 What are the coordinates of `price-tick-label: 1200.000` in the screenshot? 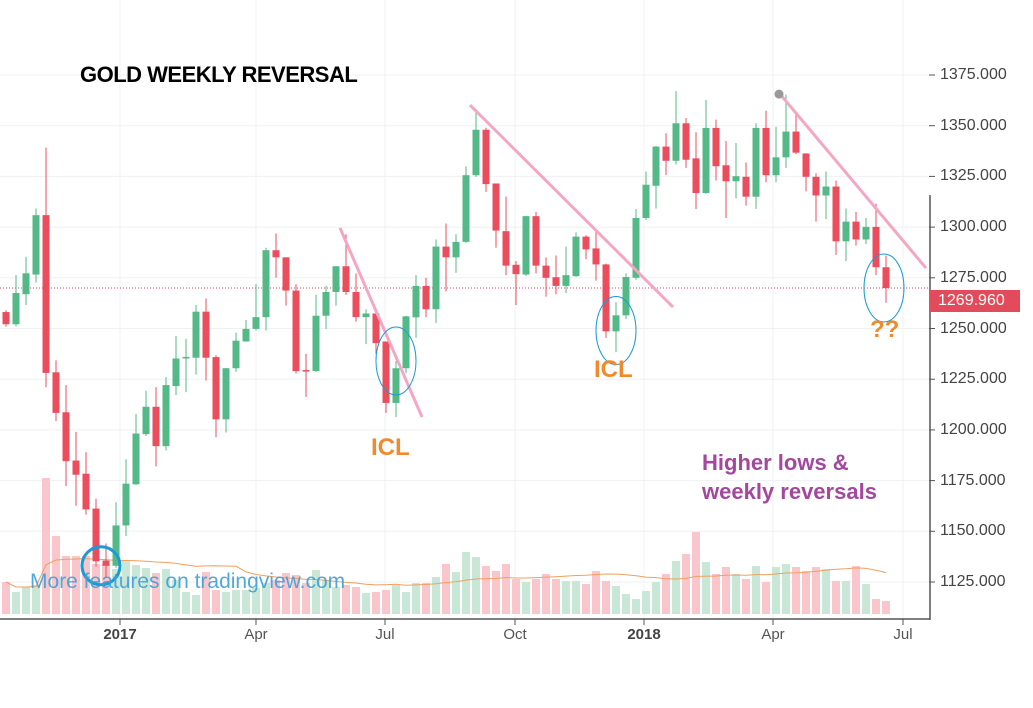 It's located at (973, 429).